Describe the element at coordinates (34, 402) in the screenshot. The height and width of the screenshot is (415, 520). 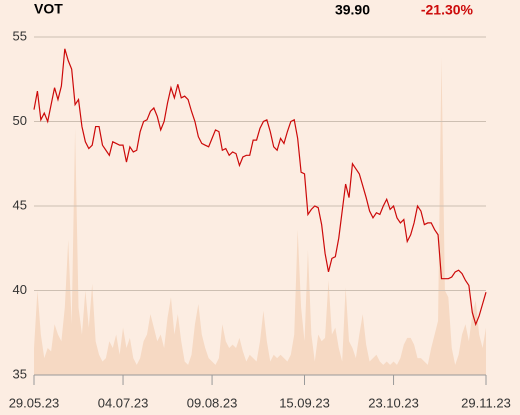
I see `x-tick-label: 29.05.23` at that location.